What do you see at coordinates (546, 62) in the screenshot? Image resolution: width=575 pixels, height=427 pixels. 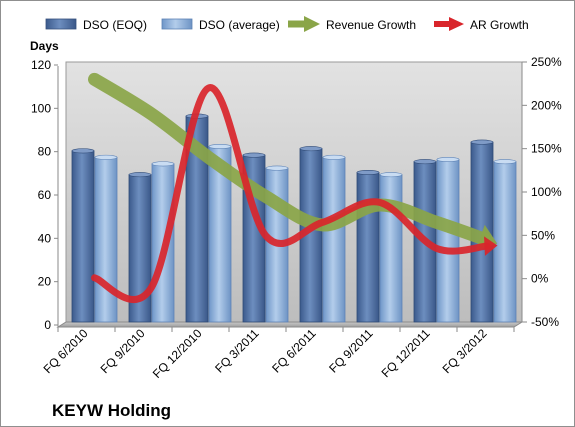 I see `y2-tick-label: 250%` at bounding box center [546, 62].